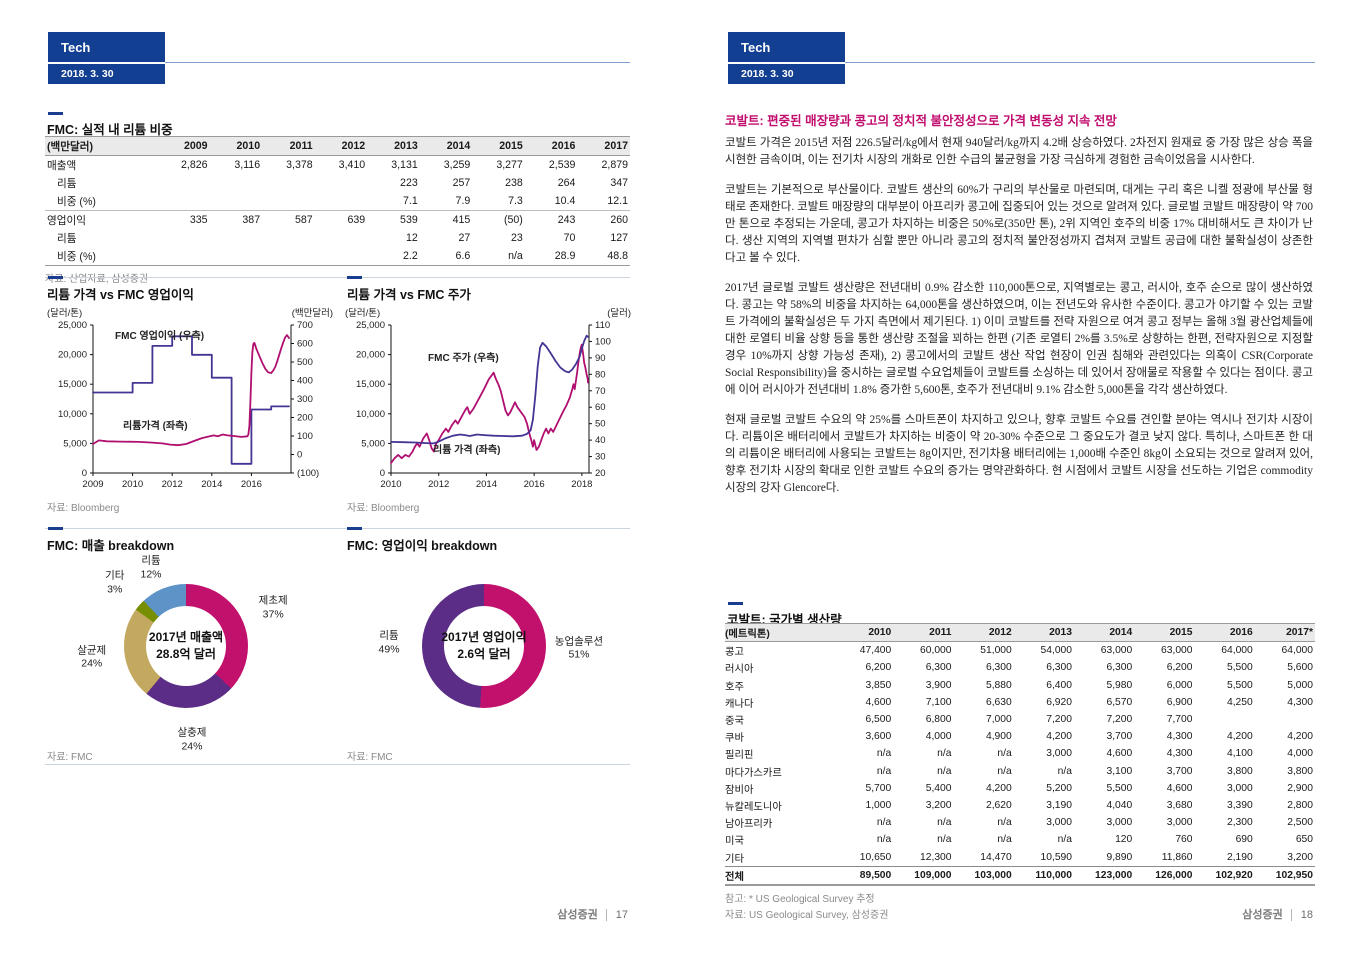 This screenshot has width=1360, height=962. Describe the element at coordinates (341, 219) in the screenshot. I see `table-cell: 639` at that location.